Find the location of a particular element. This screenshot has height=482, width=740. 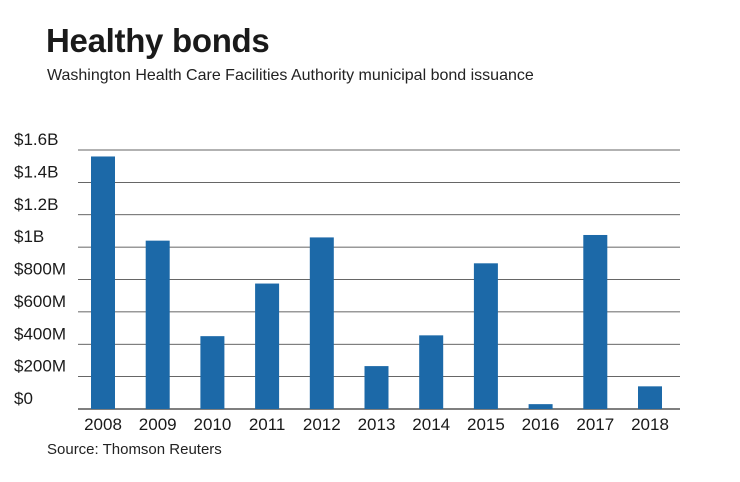

bar-2015 is located at coordinates (485, 336).